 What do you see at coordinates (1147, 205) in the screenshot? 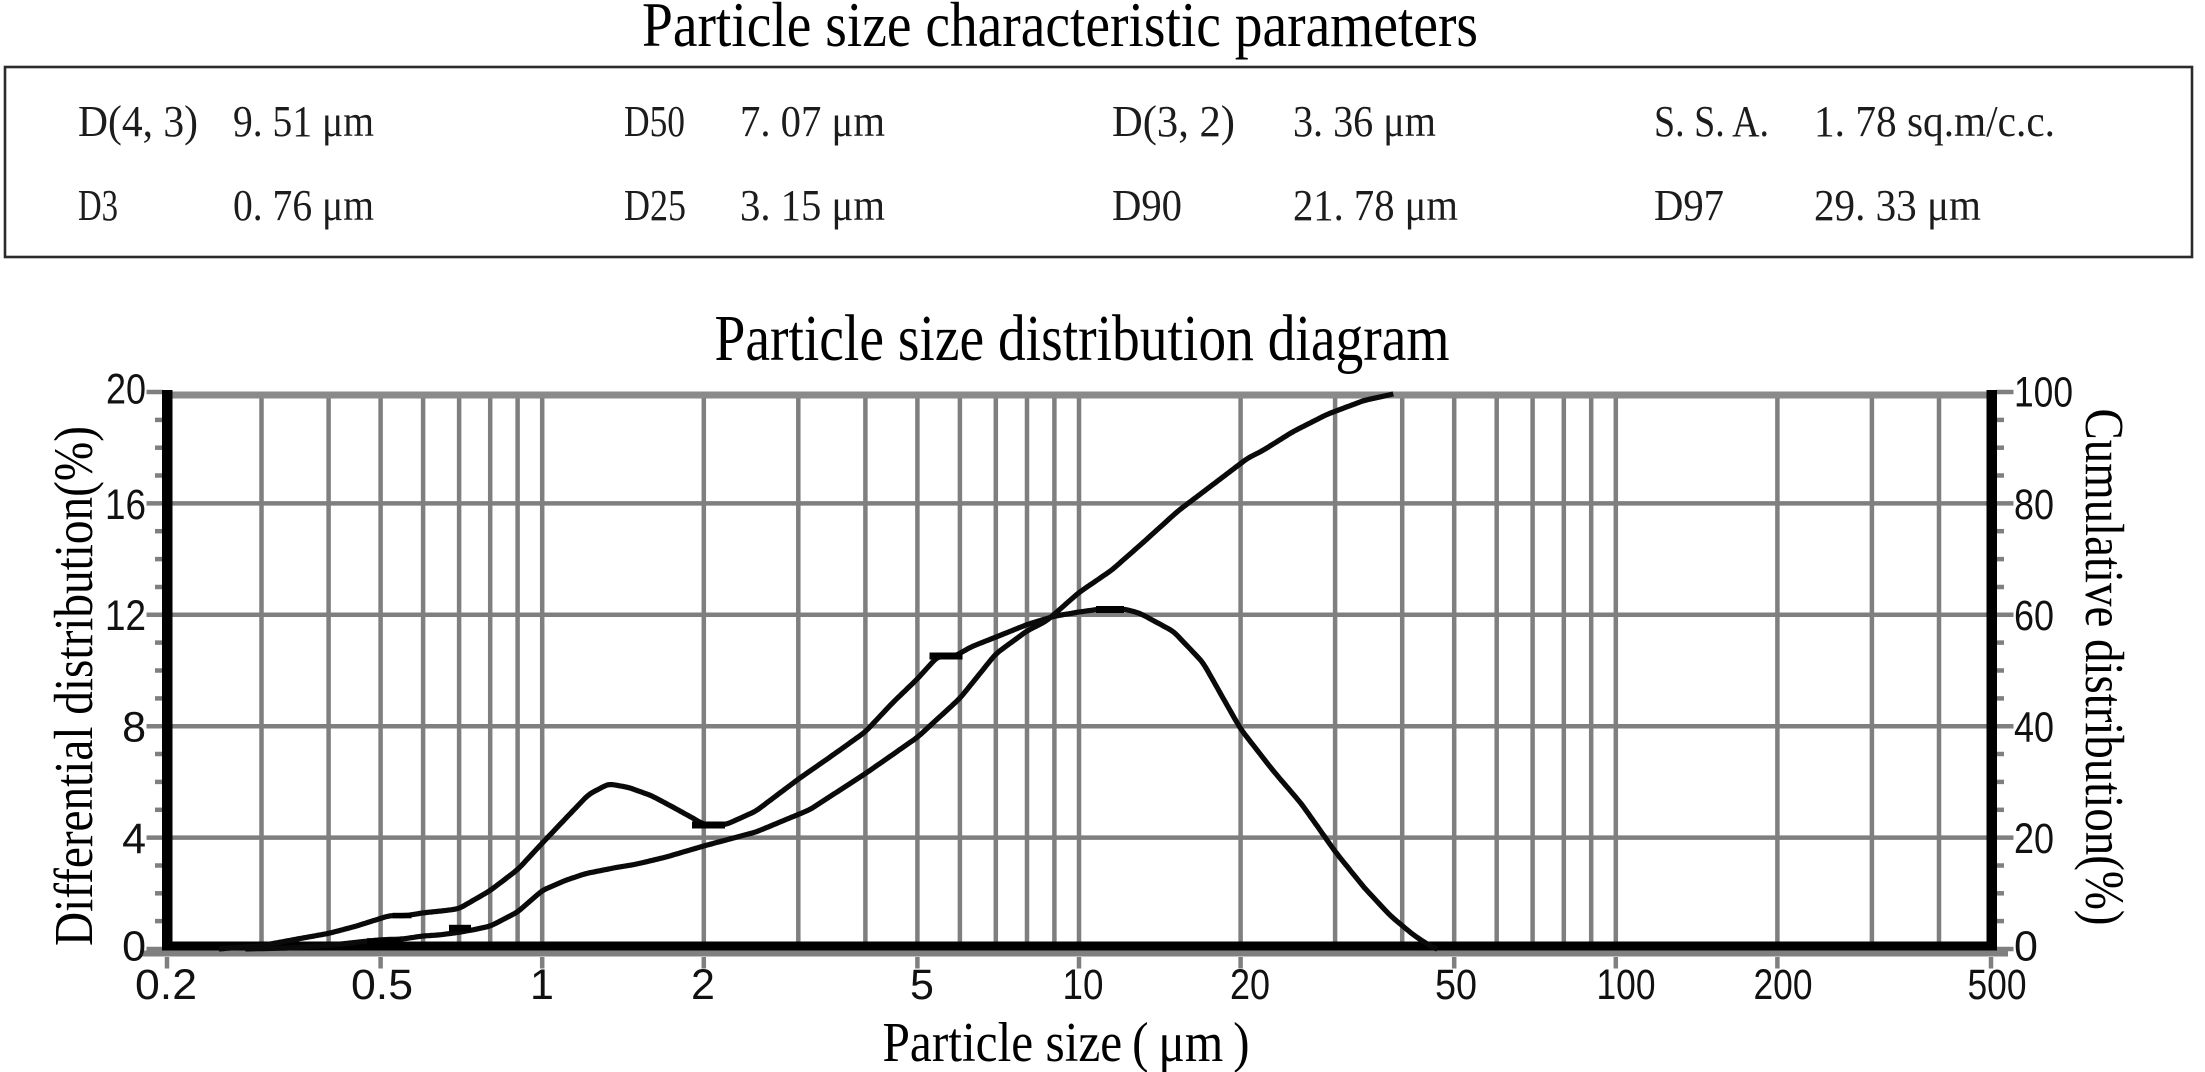
I see `svg-text: D90` at bounding box center [1147, 205].